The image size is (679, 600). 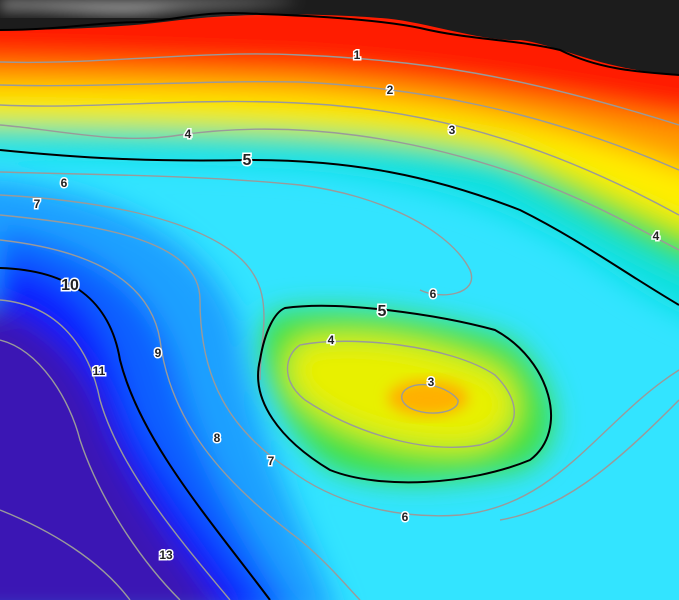 I want to click on contour-label: 11, so click(x=99, y=371).